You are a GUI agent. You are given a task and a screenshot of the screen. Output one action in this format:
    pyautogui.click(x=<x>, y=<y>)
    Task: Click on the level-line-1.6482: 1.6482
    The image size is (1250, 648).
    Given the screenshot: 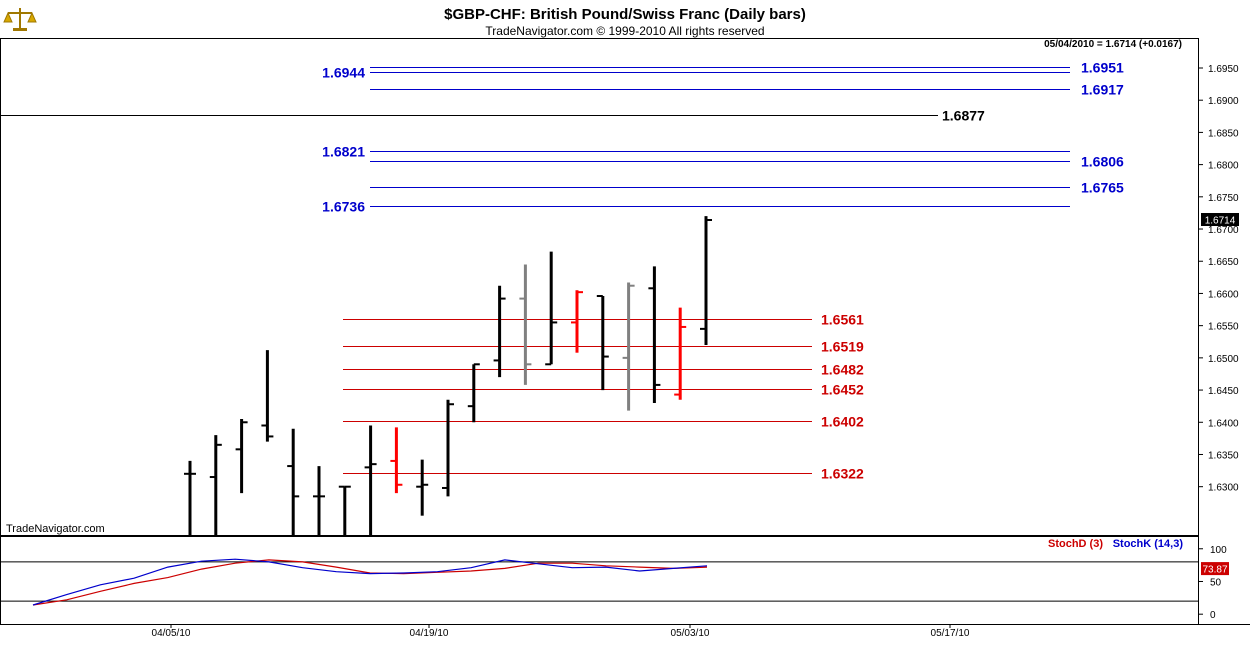 What is the action you would take?
    pyautogui.click(x=603, y=370)
    